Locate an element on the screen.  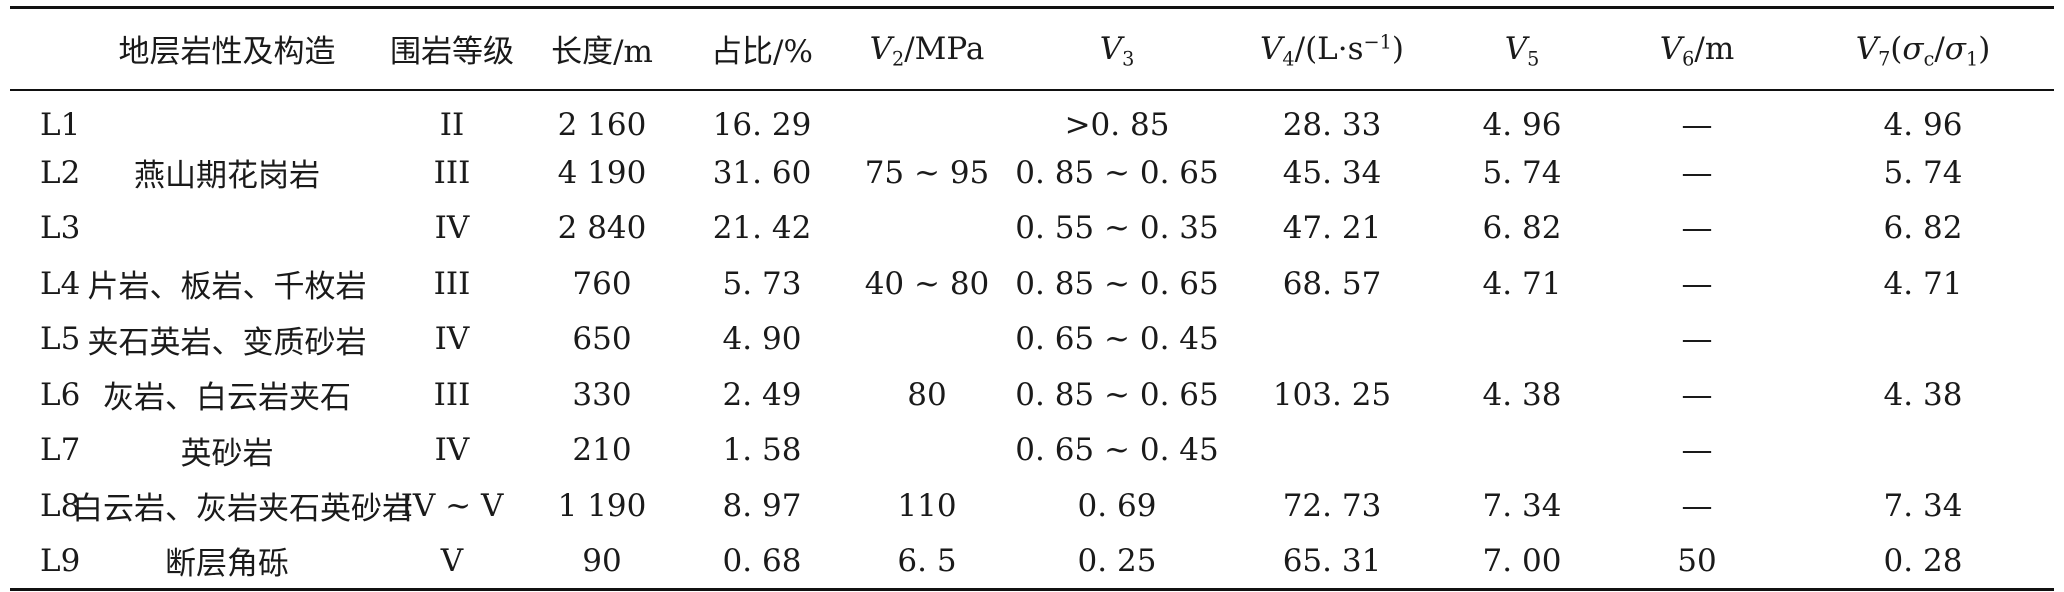
cell-ratio: 4. 90 is located at coordinates (762, 339).